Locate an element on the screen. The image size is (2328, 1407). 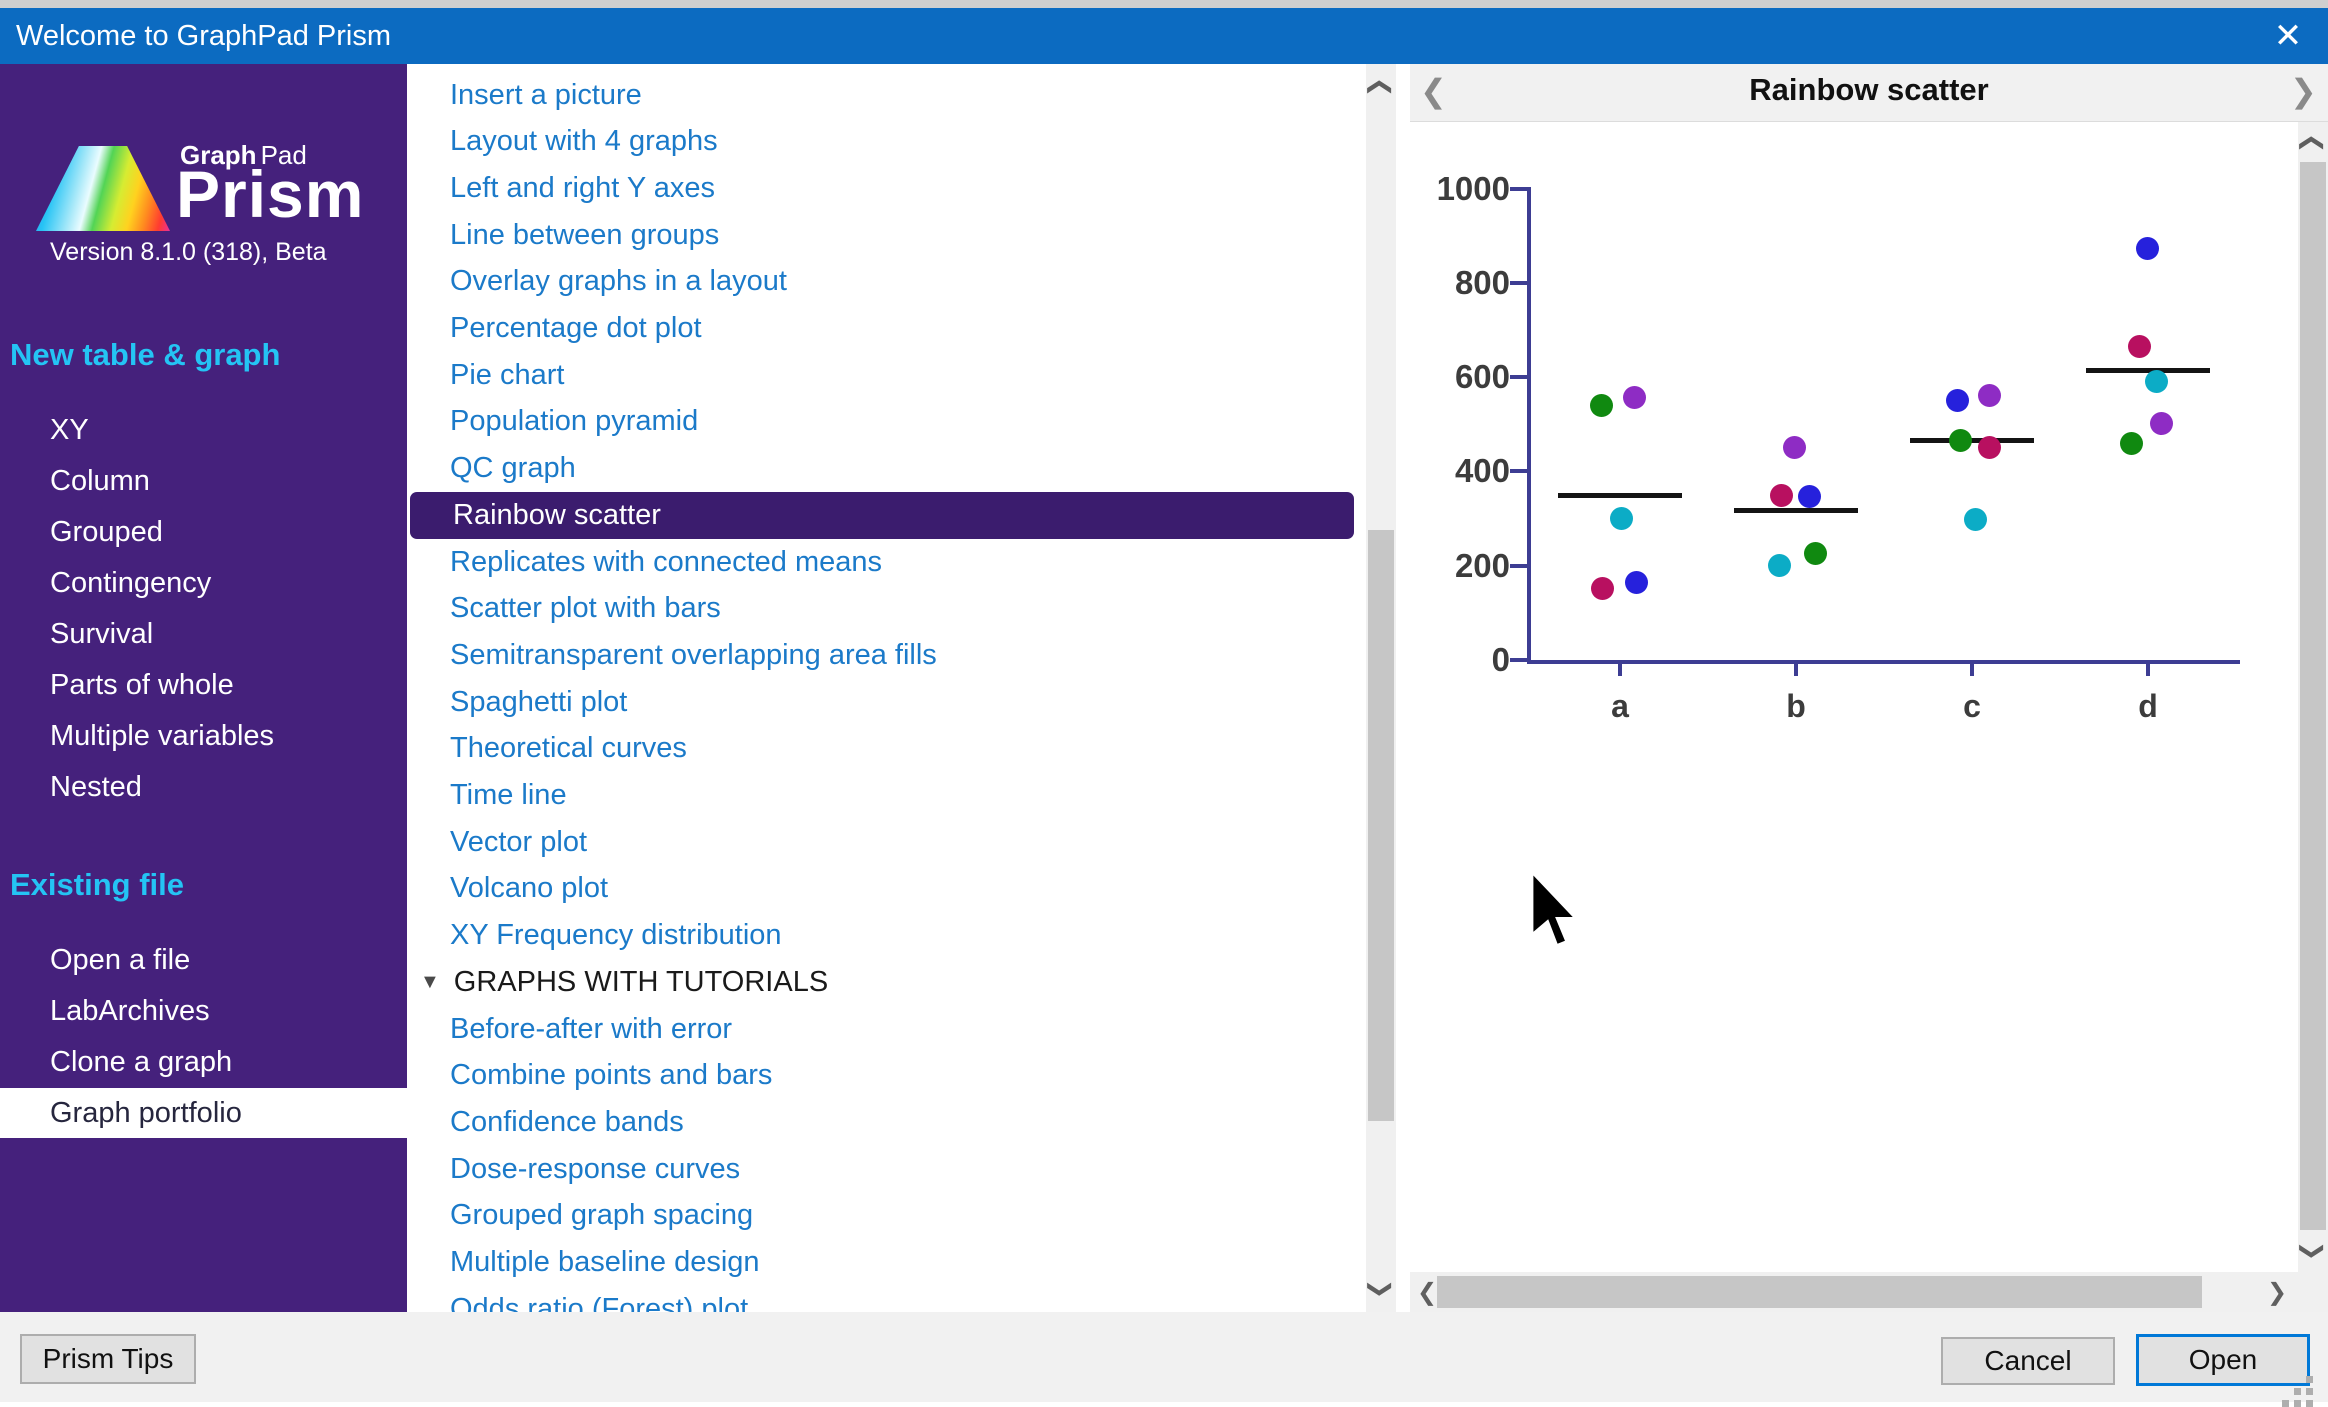
mean-line-d is located at coordinates (2148, 370).